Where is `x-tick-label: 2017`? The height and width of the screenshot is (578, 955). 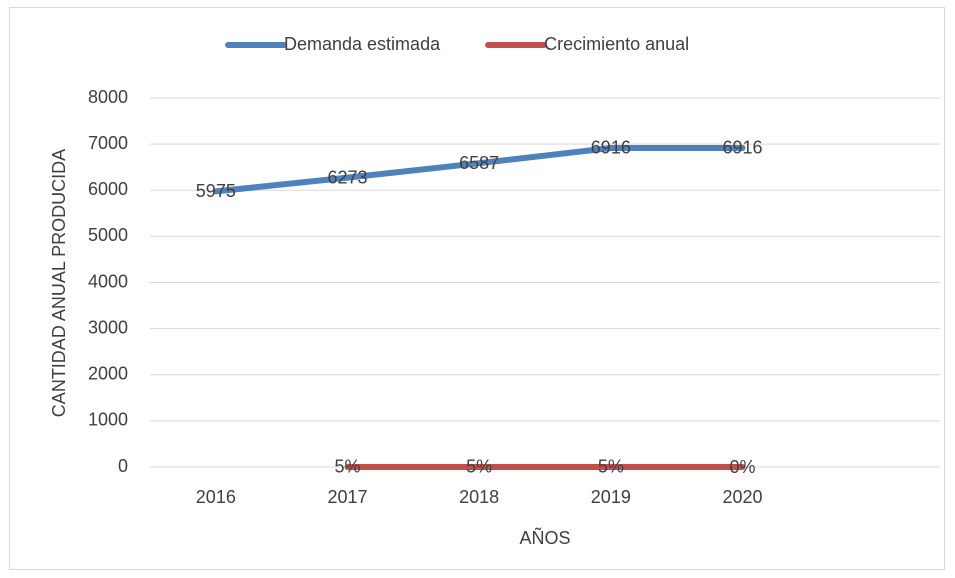 x-tick-label: 2017 is located at coordinates (347, 497).